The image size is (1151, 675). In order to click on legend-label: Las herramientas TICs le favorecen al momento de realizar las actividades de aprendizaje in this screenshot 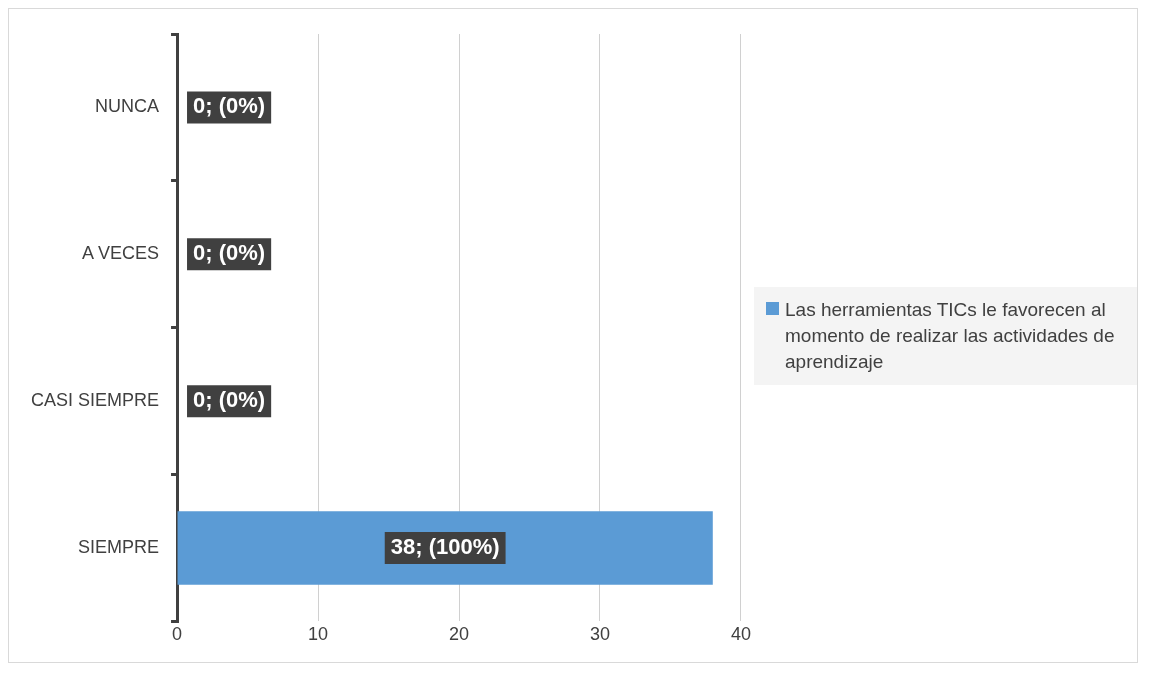, I will do `click(950, 335)`.